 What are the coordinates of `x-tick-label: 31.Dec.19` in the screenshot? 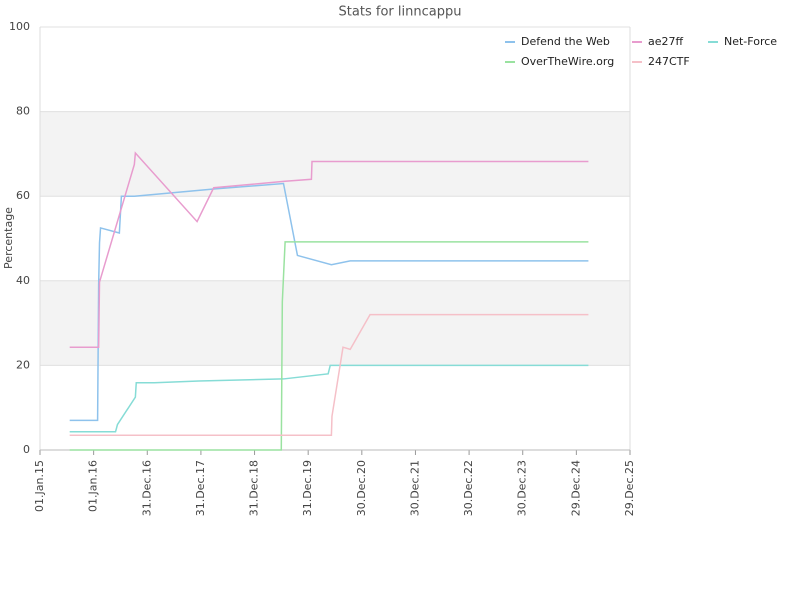 It's located at (307, 488).